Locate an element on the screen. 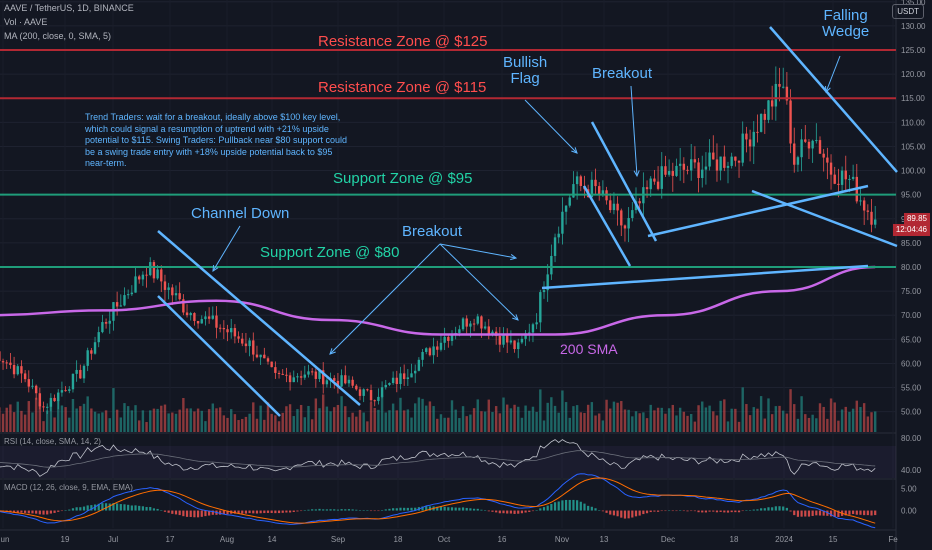 This screenshot has width=932, height=550. x-tick-label-14: 2024 is located at coordinates (784, 539).